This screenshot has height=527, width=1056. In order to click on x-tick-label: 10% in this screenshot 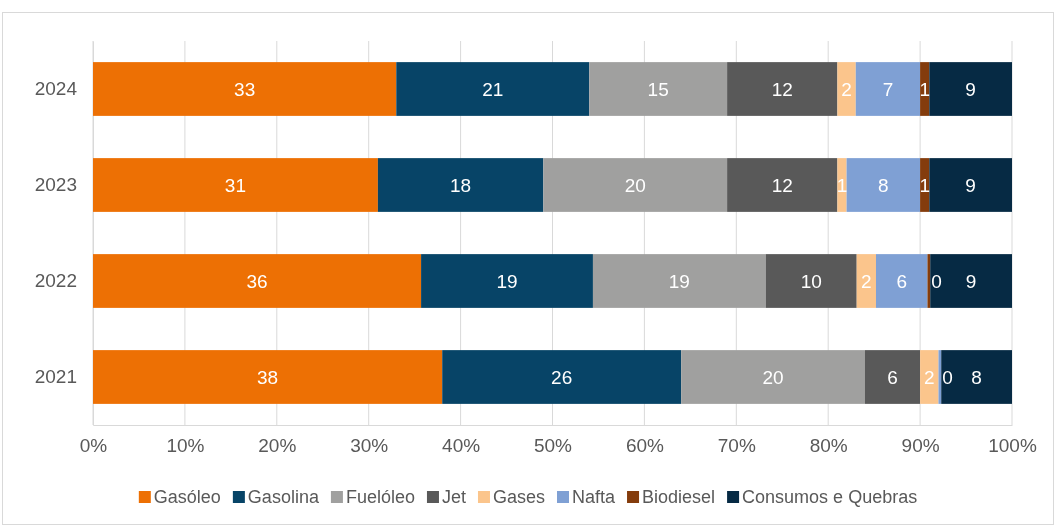, I will do `click(185, 446)`.